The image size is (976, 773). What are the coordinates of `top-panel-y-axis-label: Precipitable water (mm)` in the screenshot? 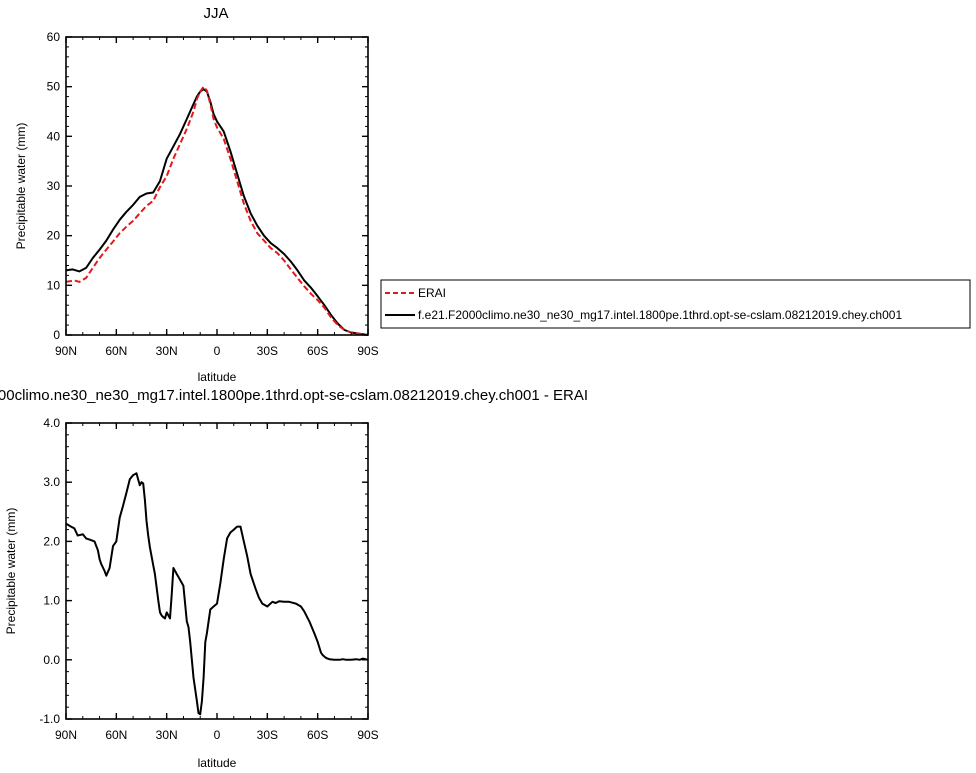 It's located at (21, 186).